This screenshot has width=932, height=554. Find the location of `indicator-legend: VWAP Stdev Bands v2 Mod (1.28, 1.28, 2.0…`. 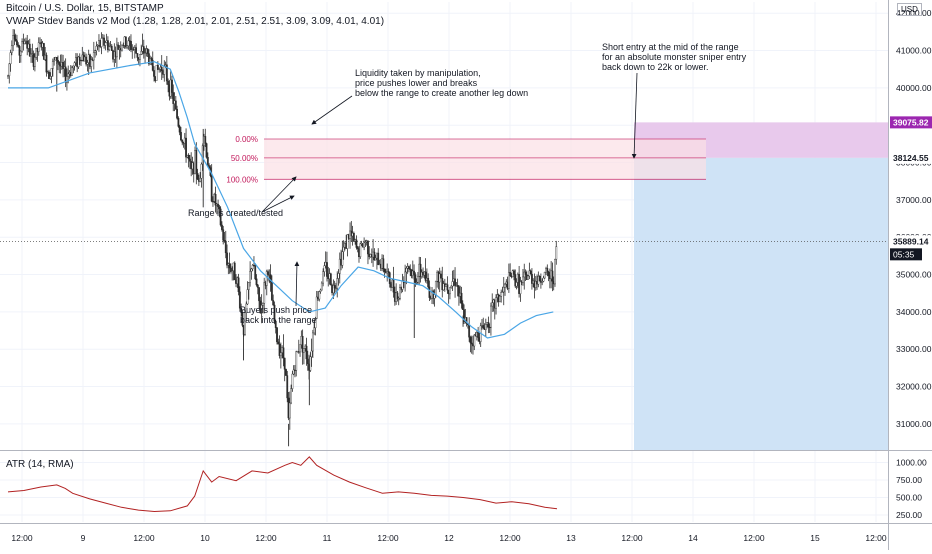

indicator-legend: VWAP Stdev Bands v2 Mod (1.28, 1.28, 2.0… is located at coordinates (195, 21).